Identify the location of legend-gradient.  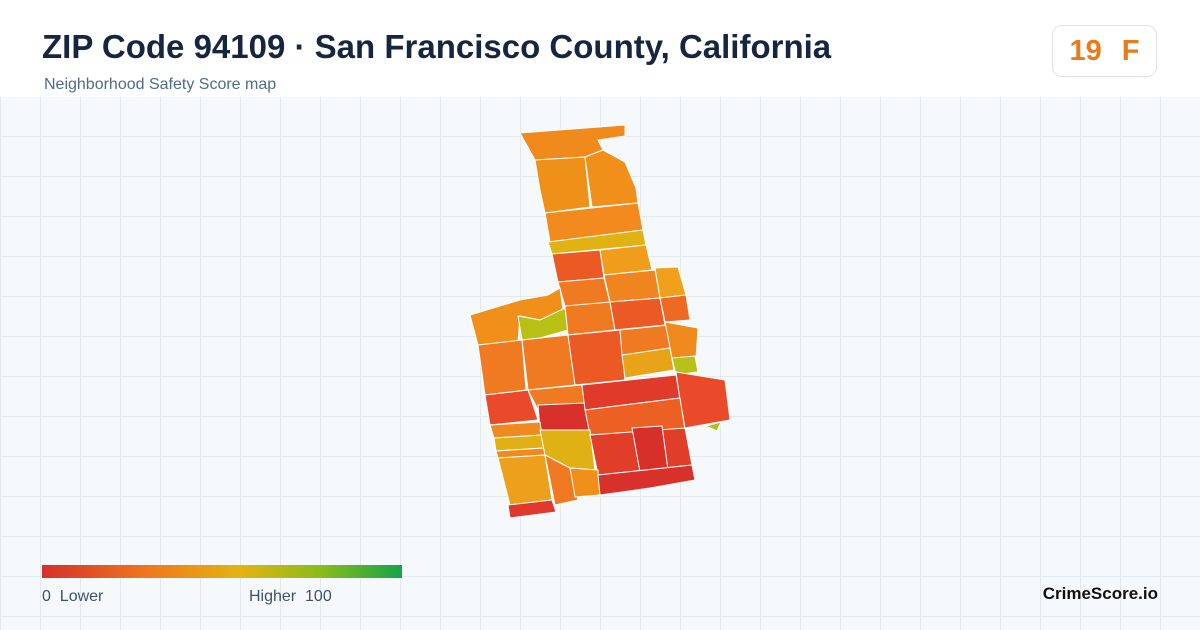
(222, 571).